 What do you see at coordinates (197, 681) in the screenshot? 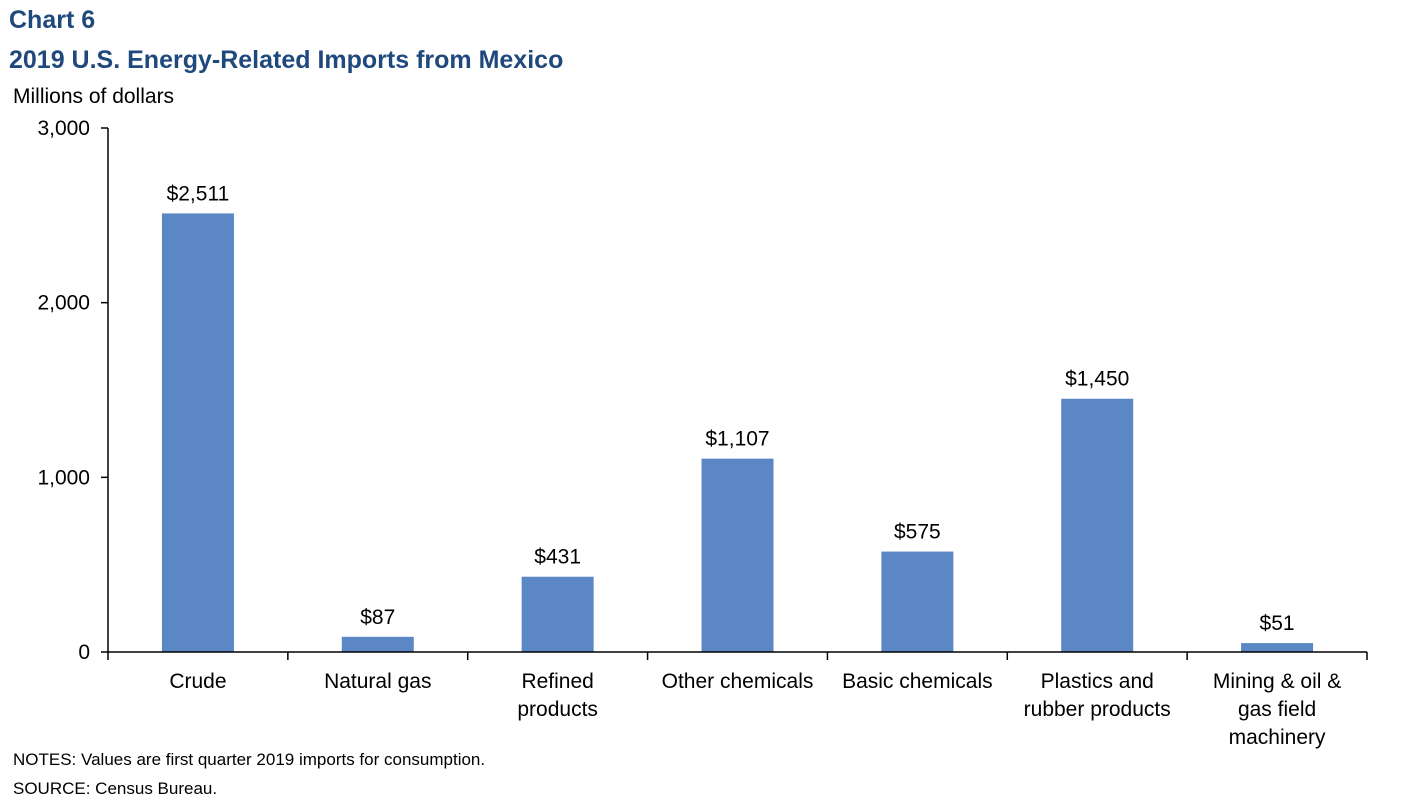
I see `category-label-0: Crude` at bounding box center [197, 681].